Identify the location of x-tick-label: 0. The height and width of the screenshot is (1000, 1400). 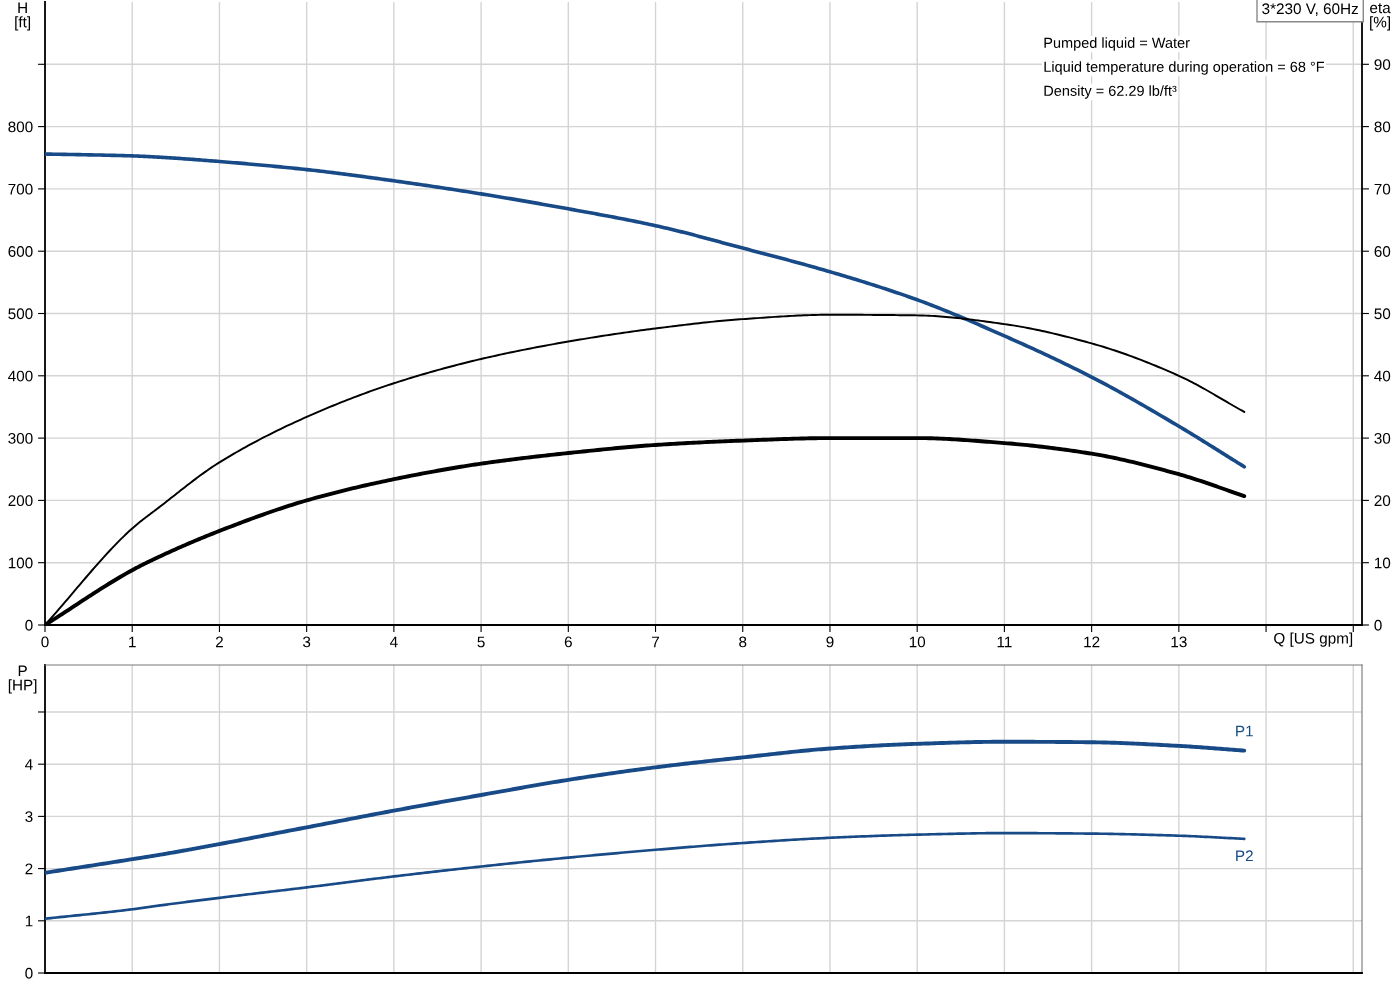
(45, 642).